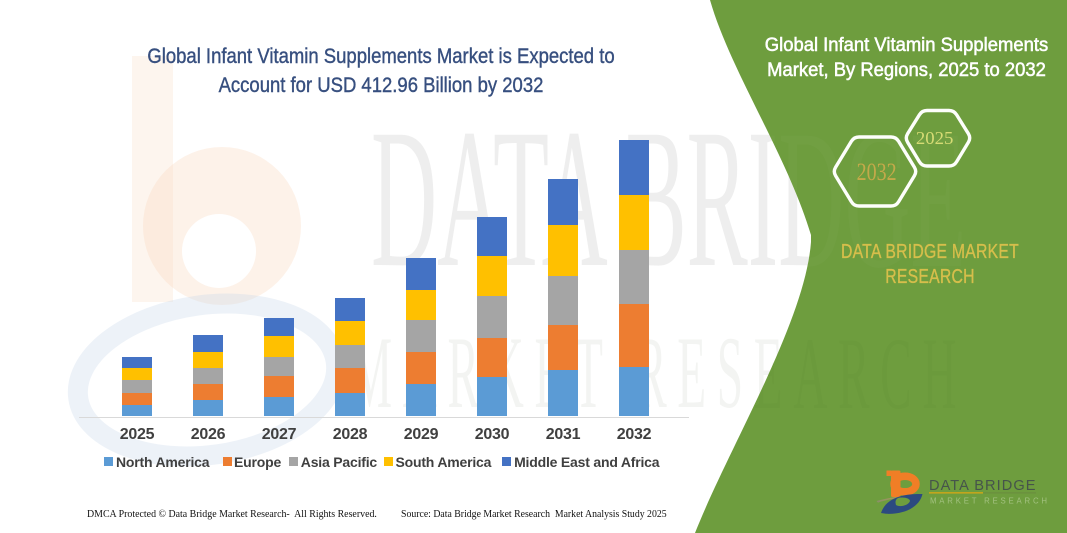  I want to click on svg-text: 2025, so click(935, 138).